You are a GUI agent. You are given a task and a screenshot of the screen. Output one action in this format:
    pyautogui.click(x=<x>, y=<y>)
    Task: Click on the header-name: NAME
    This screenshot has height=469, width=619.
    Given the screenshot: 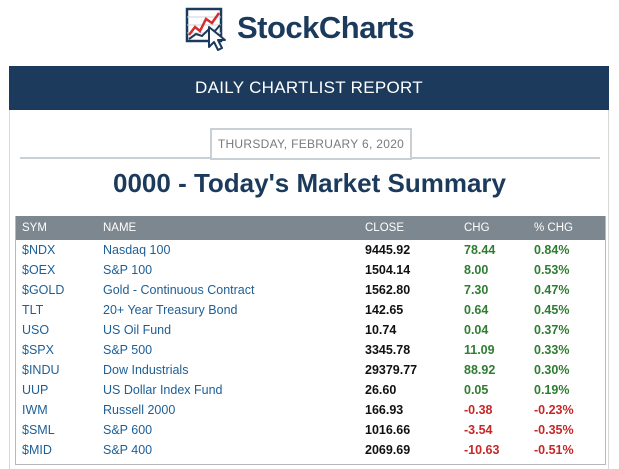 What is the action you would take?
    pyautogui.click(x=120, y=228)
    